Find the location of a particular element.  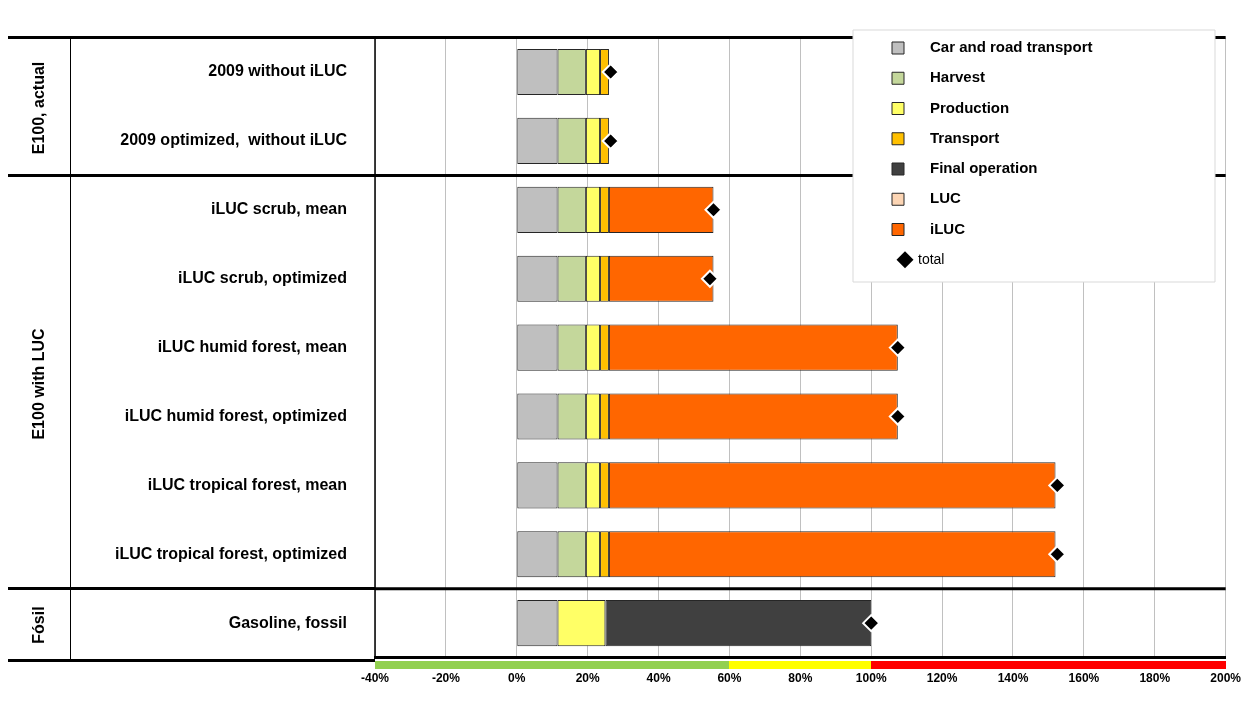

legend-label: Harvest is located at coordinates (958, 77).